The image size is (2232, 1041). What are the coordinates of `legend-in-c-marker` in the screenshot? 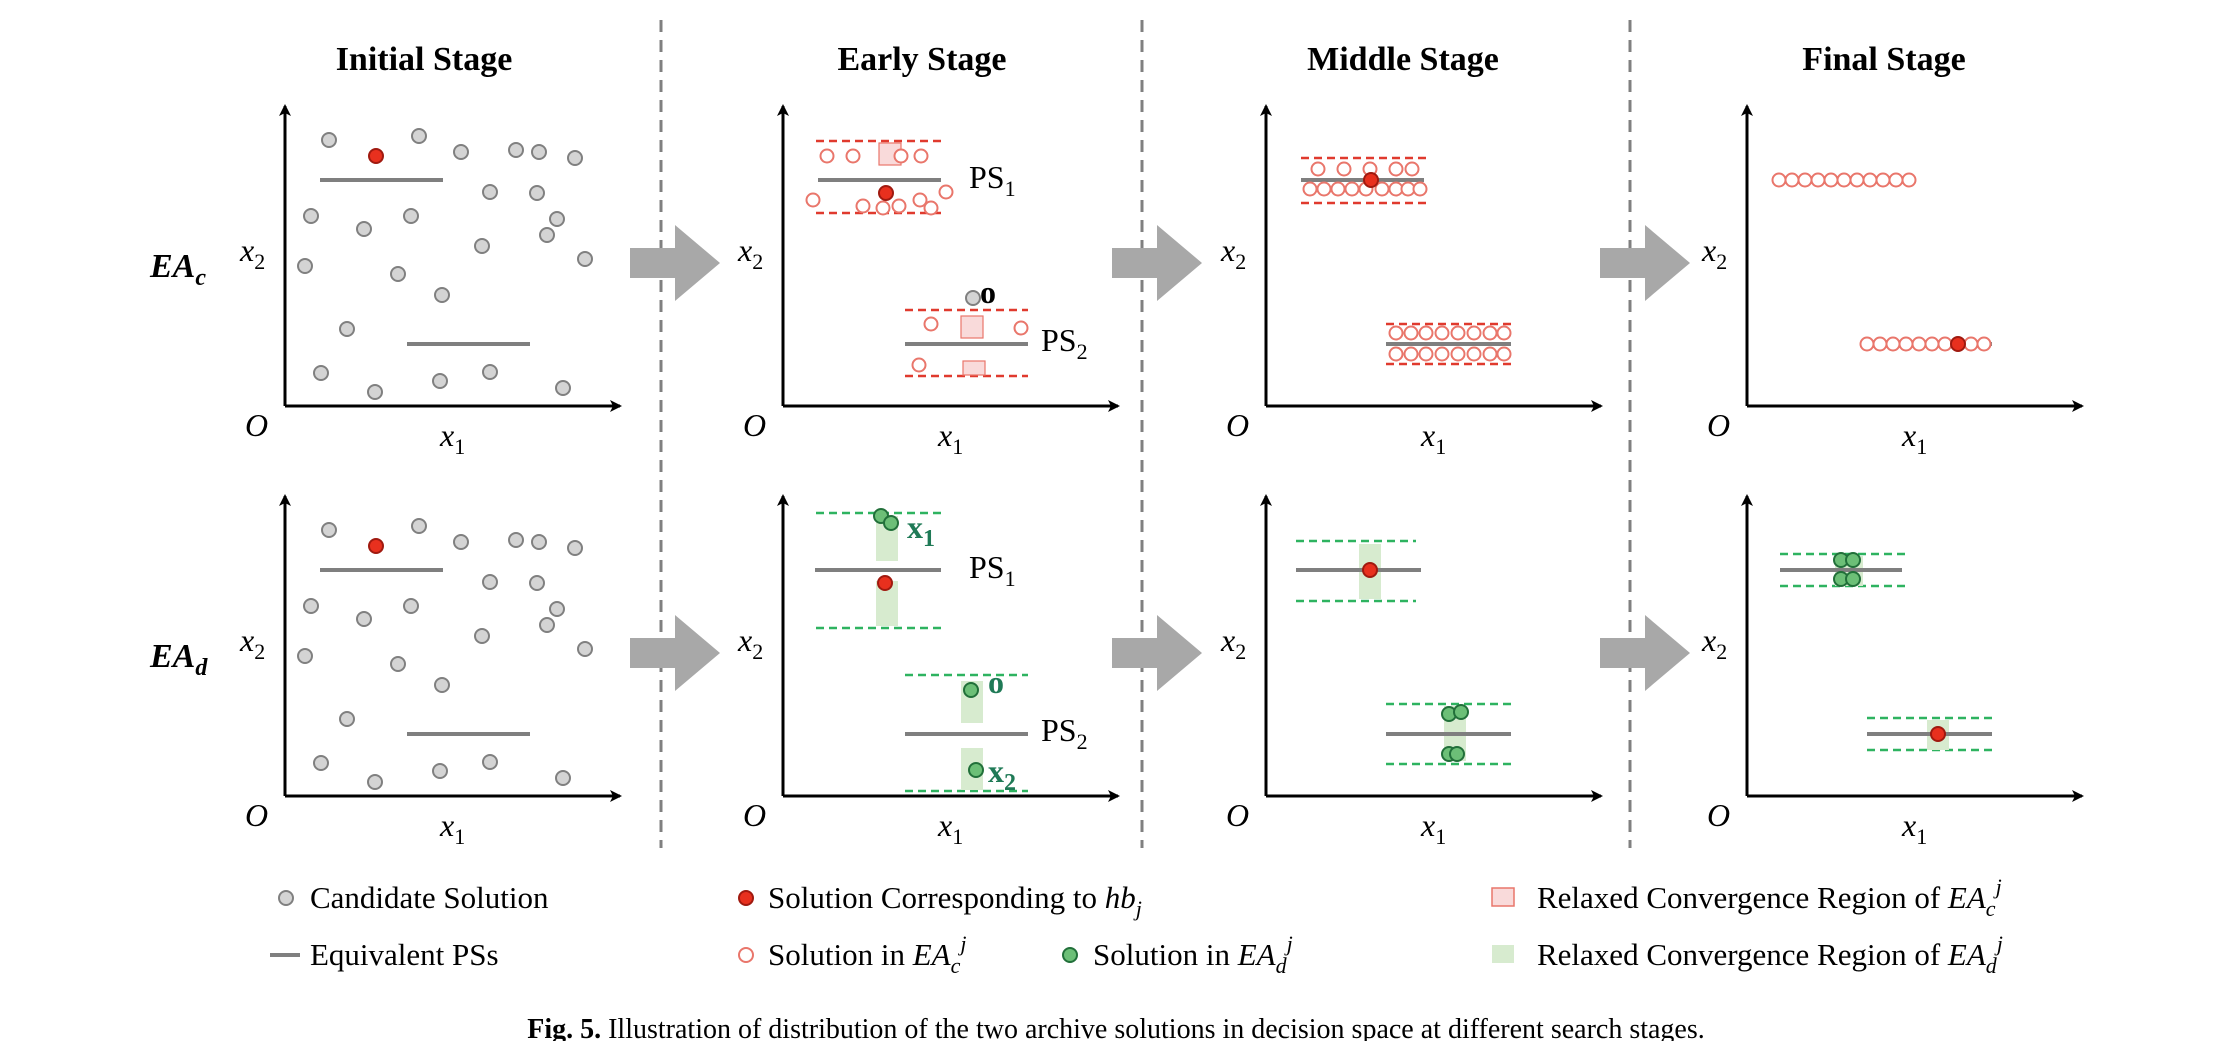 It's located at (746, 955).